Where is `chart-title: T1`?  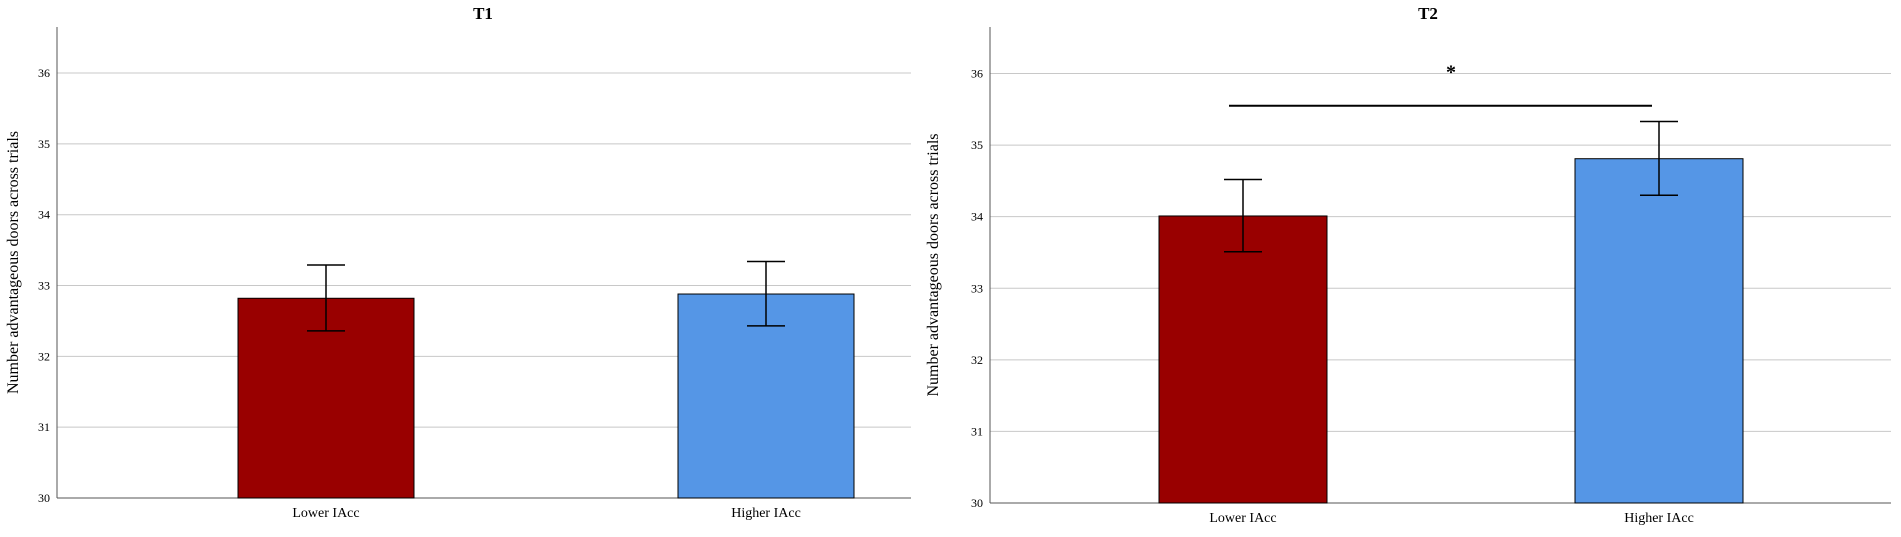 chart-title: T1 is located at coordinates (483, 13).